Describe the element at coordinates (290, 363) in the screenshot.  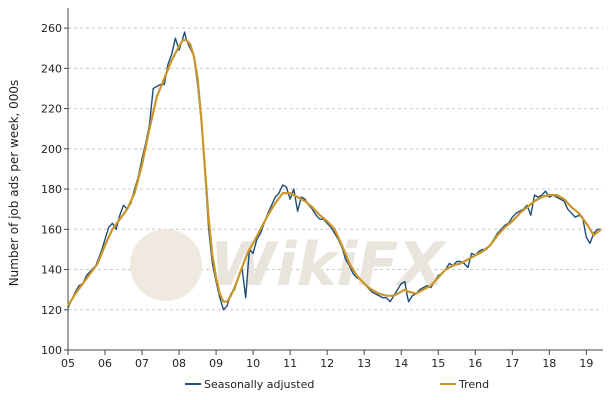
I see `x-tick-label: 11` at that location.